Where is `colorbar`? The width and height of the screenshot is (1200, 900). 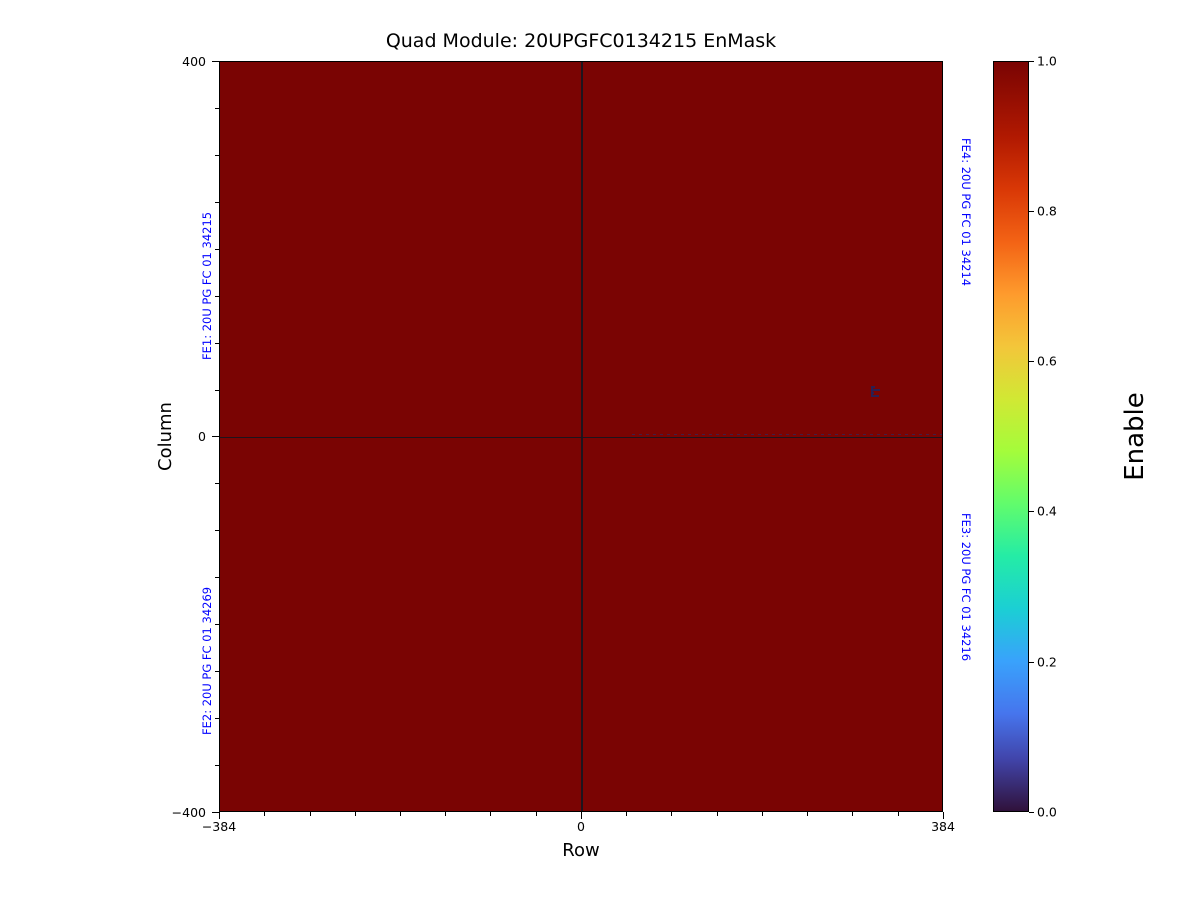 colorbar is located at coordinates (1011, 436).